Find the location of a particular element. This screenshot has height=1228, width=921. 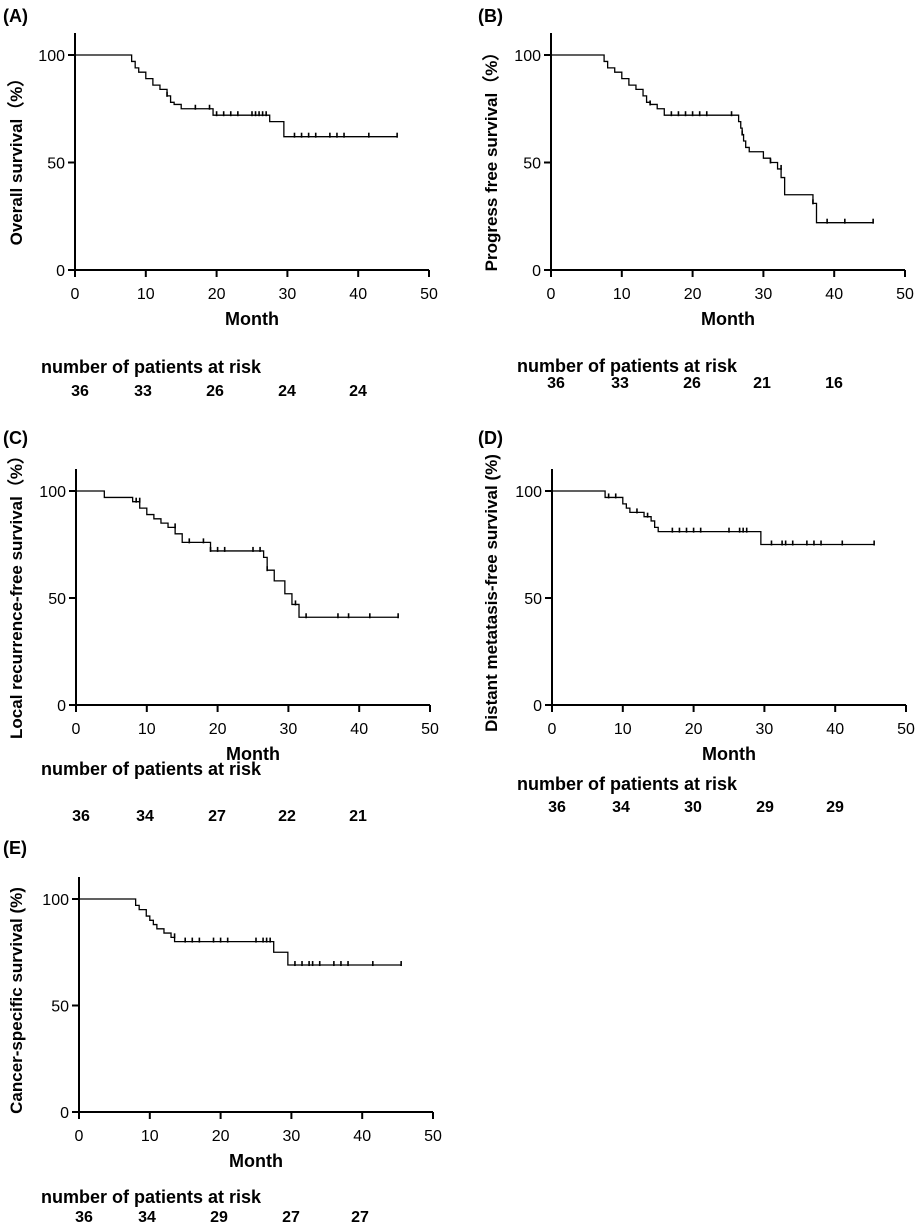

y-axis-label: Progress free survival（%） is located at coordinates (491, 158).